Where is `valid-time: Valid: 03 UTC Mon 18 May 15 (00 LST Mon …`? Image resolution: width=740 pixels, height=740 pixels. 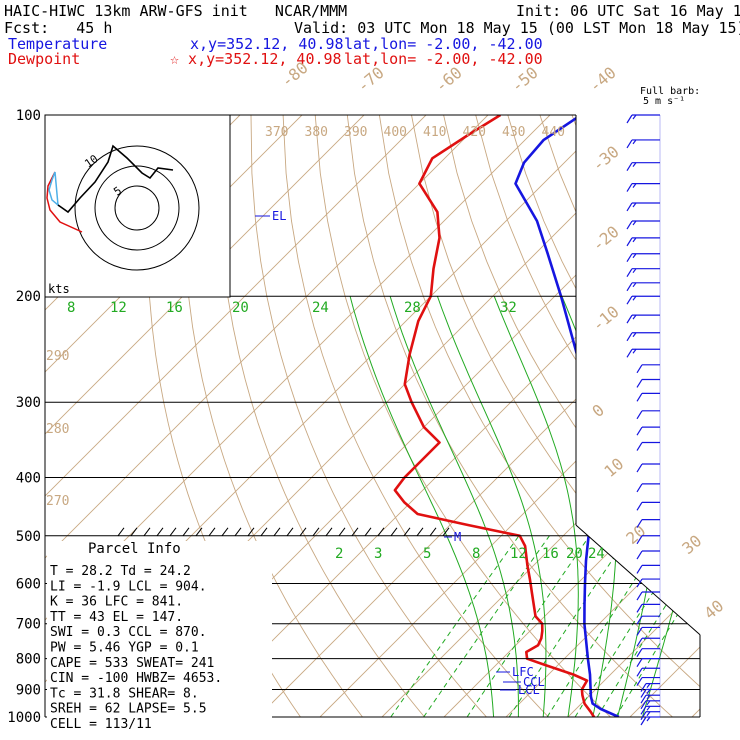
valid-time: Valid: 03 UTC Mon 18 May 15 (00 LST Mon … is located at coordinates (517, 28).